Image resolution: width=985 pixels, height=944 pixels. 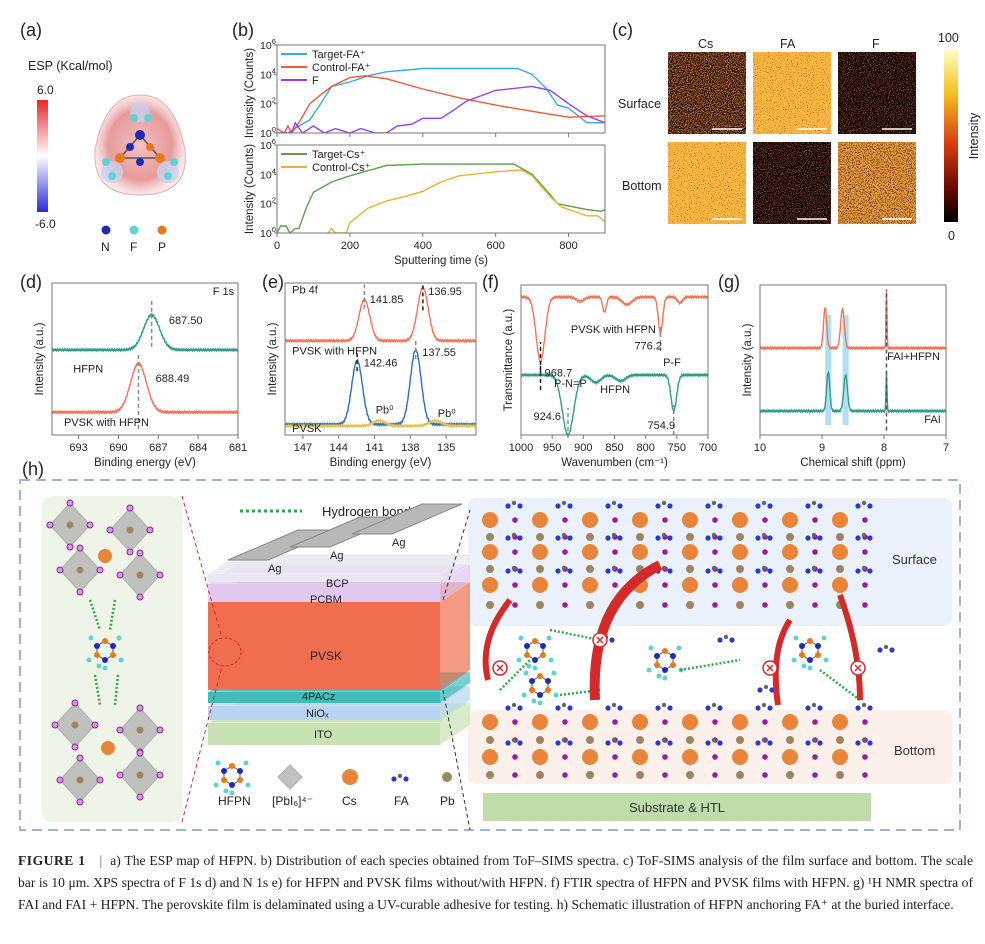 I want to click on panel-a-esp-map: ESP (Kcal/mol) 6.0 -6.0 N F P, so click(x=107, y=156).